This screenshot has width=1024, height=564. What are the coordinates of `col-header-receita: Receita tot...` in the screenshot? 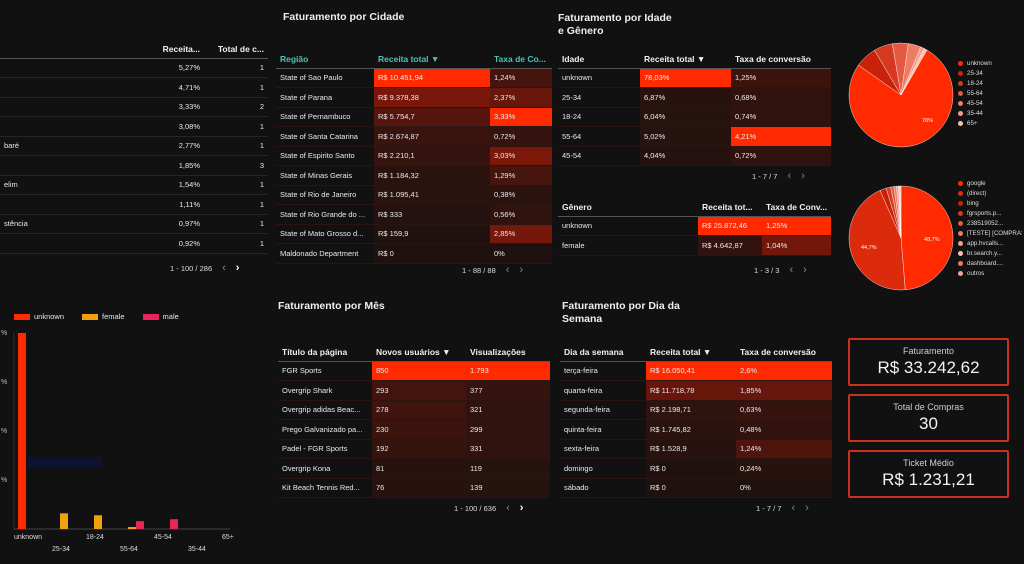 It's located at (730, 207).